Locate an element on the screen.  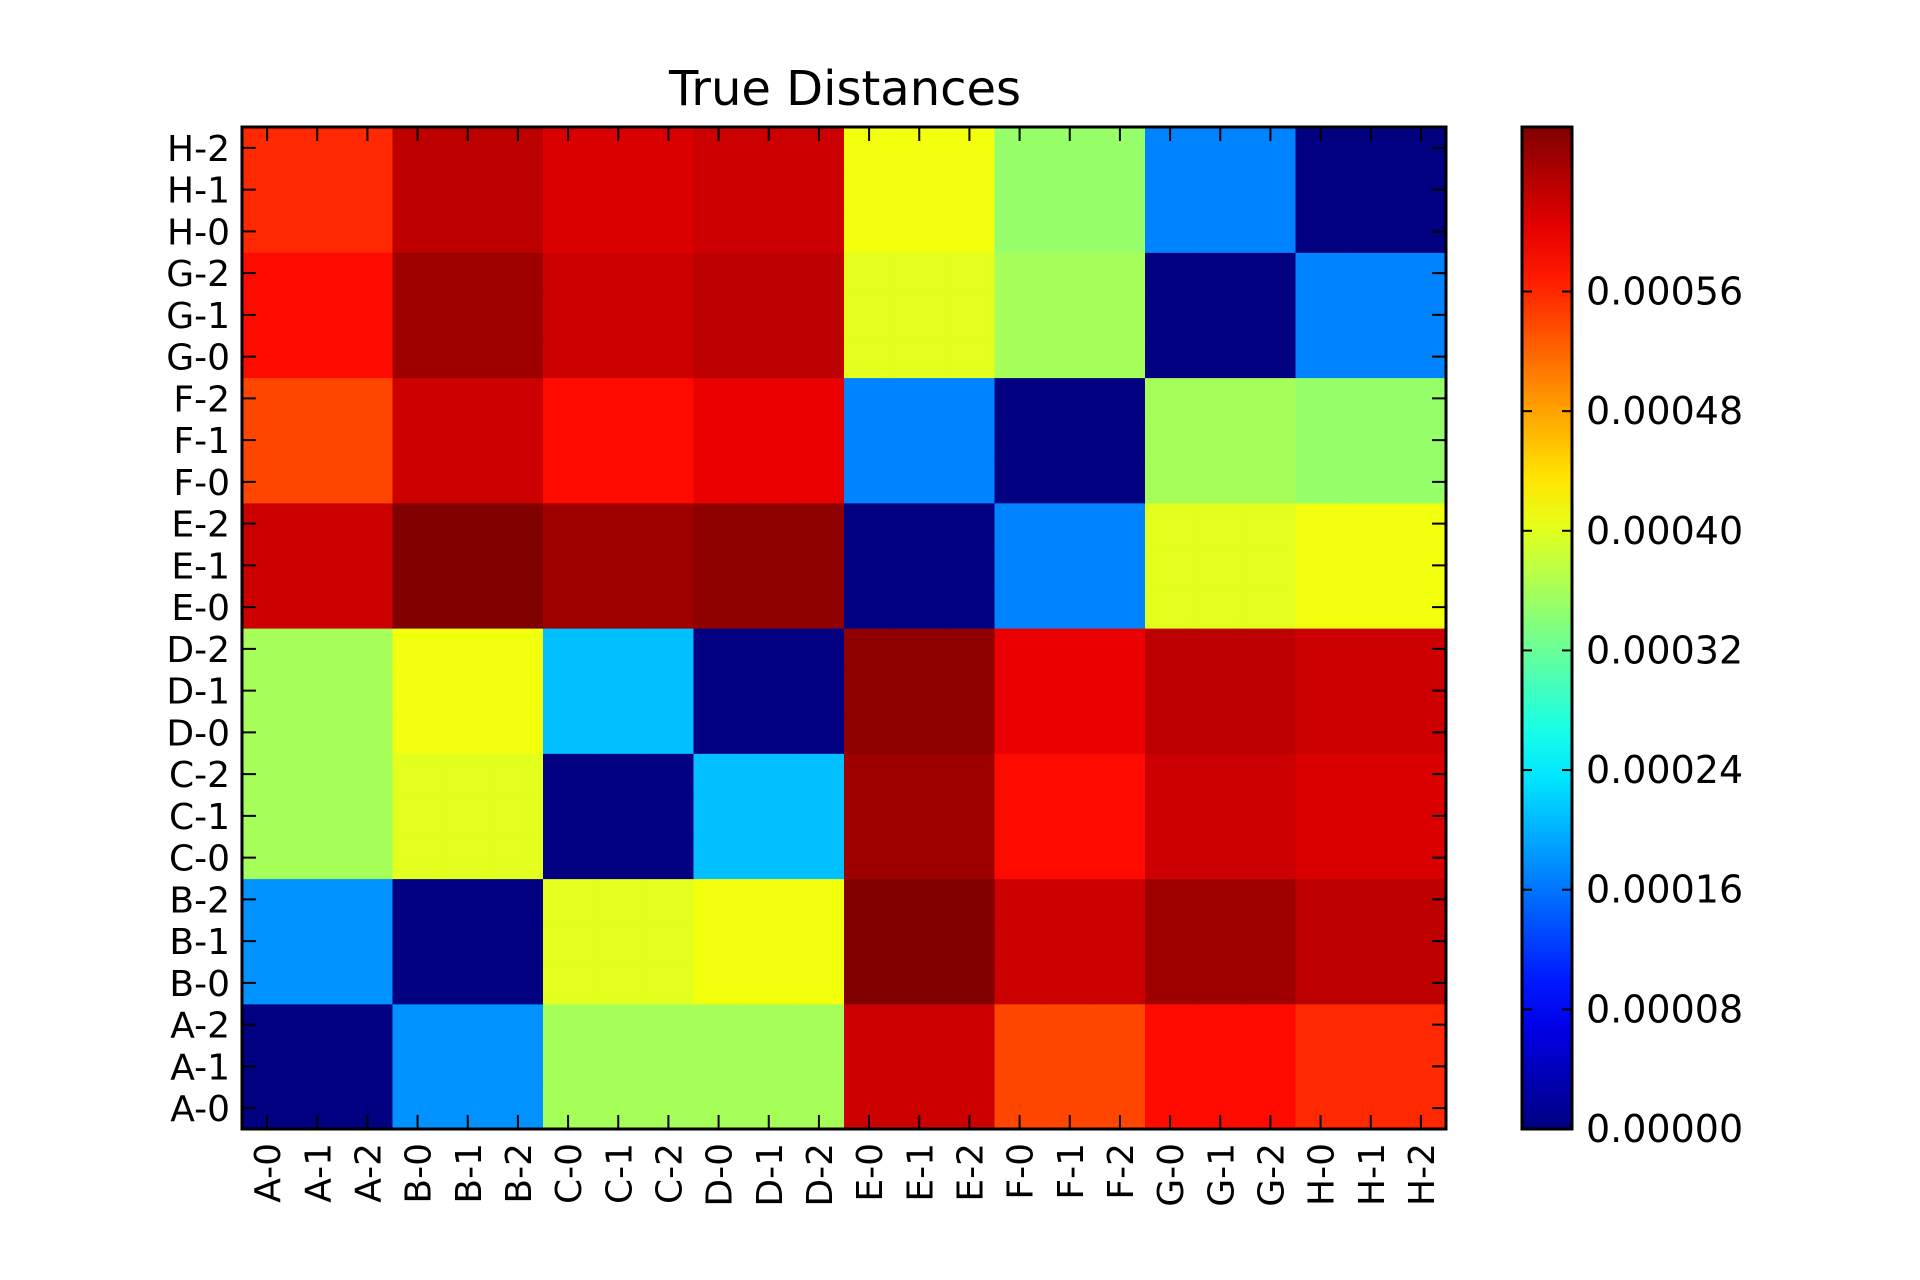
y-tick-label: C-0 is located at coordinates (199, 859).